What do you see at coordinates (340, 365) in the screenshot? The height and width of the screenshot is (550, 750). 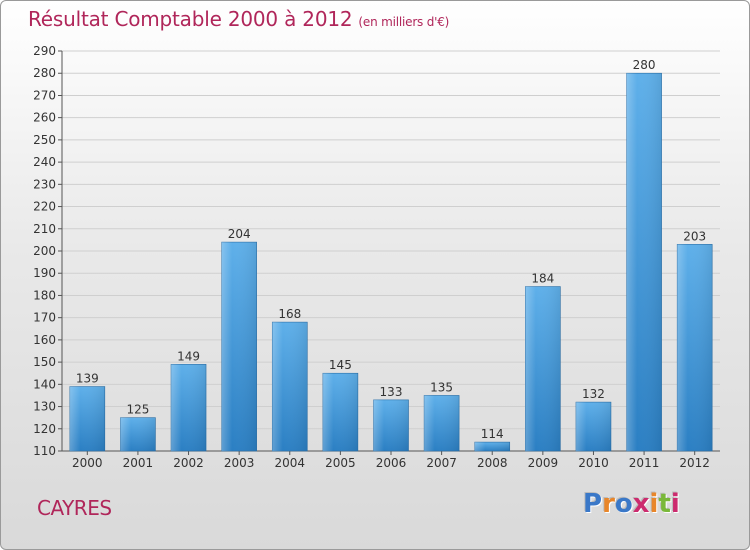 I see `bar-value-label: 145` at bounding box center [340, 365].